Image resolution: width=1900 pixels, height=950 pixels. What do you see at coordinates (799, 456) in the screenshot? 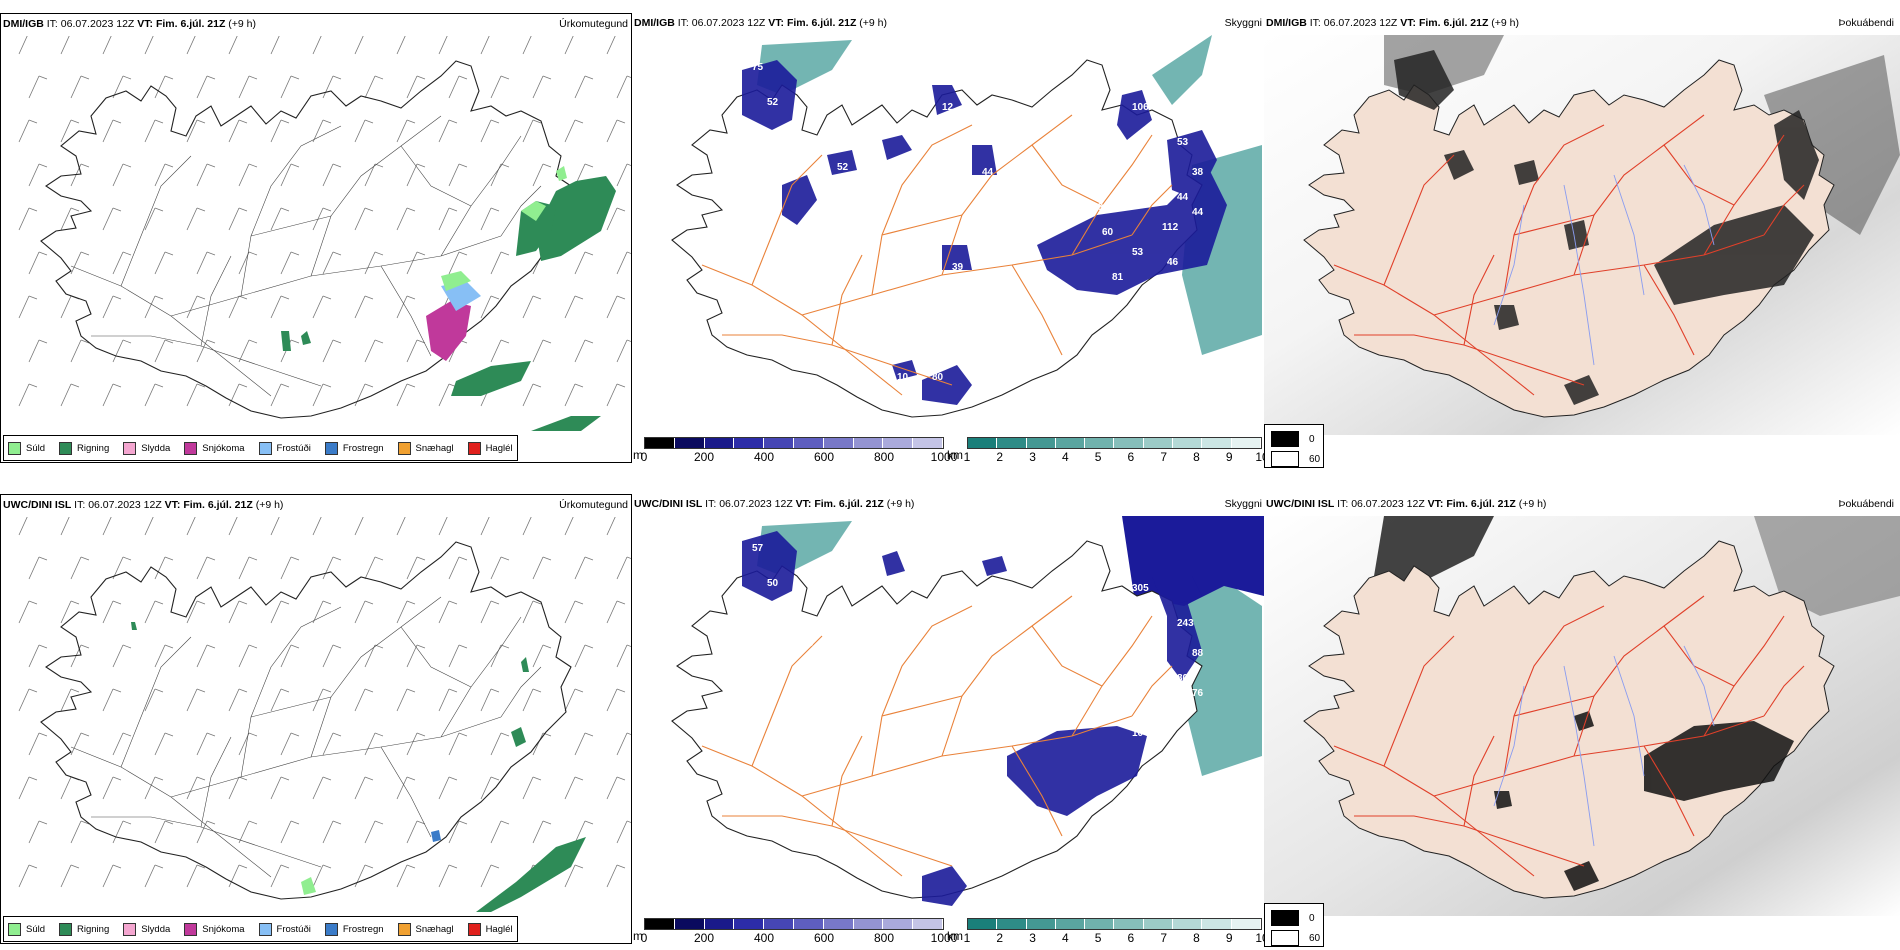
I see `elevation-ticks: 0 200 400 600 800 1000` at bounding box center [799, 456].